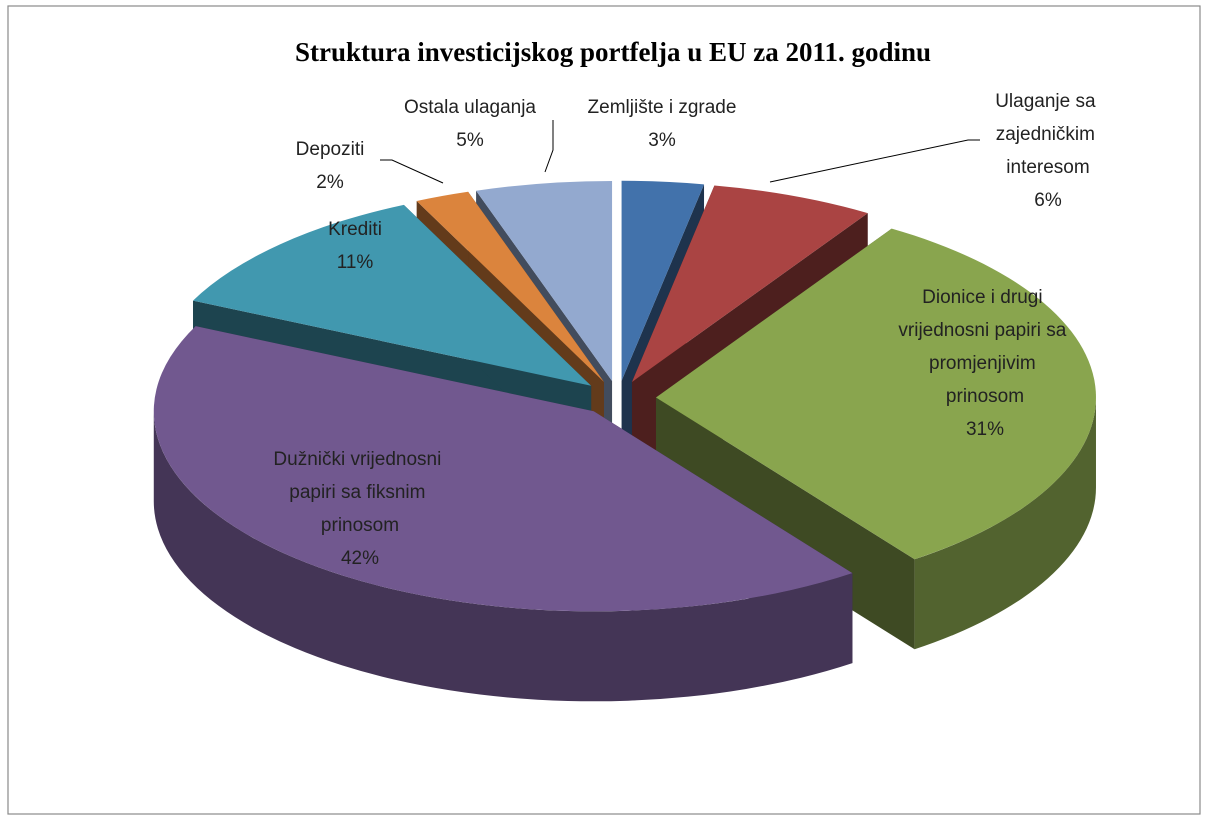 The width and height of the screenshot is (1208, 819). Describe the element at coordinates (359, 459) in the screenshot. I see `label-line: Dužnički vrijednosni` at that location.